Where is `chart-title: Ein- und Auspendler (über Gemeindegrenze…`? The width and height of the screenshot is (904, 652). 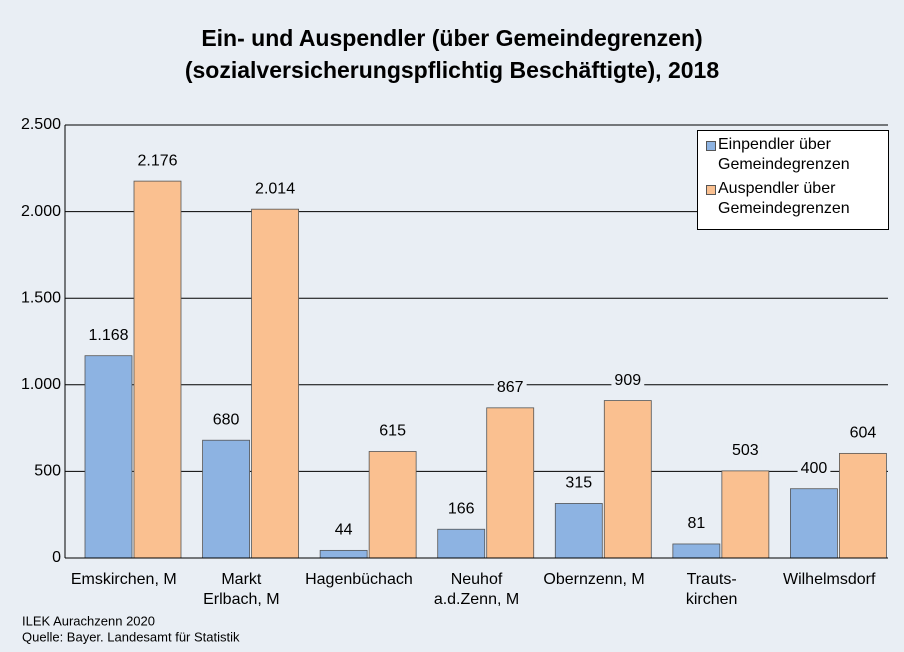 chart-title: Ein- und Auspendler (über Gemeindegrenze… is located at coordinates (451, 38).